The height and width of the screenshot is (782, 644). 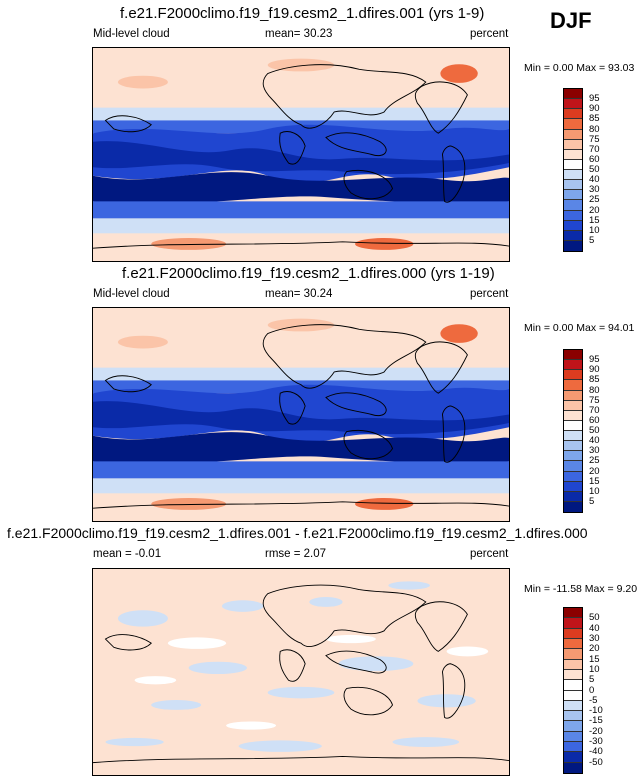 What do you see at coordinates (594, 200) in the screenshot?
I see `colorbar-label: 25` at bounding box center [594, 200].